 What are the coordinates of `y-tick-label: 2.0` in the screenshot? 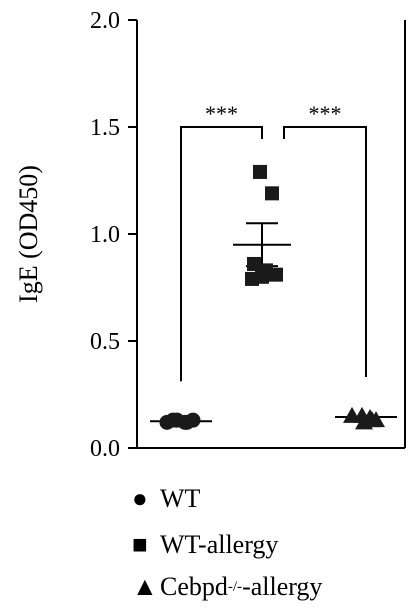 It's located at (105, 21).